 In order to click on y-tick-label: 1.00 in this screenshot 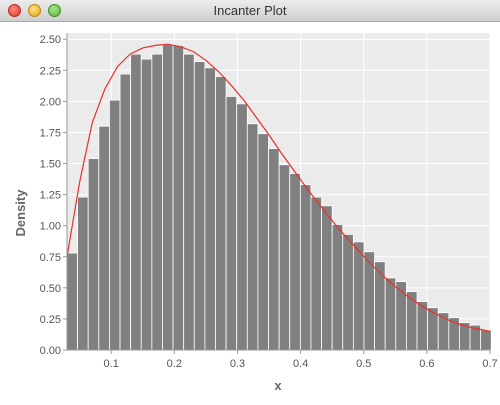, I will do `click(50, 227)`.